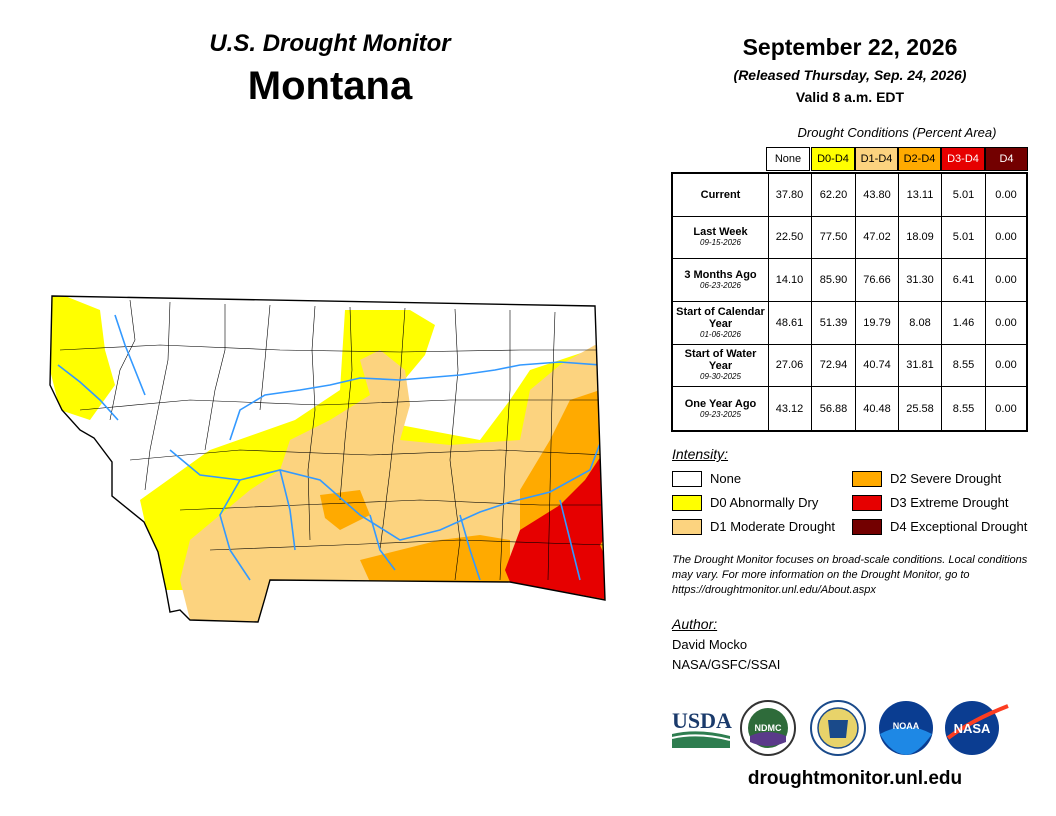  What do you see at coordinates (790, 365) in the screenshot?
I see `table-cell: 27.06` at bounding box center [790, 365].